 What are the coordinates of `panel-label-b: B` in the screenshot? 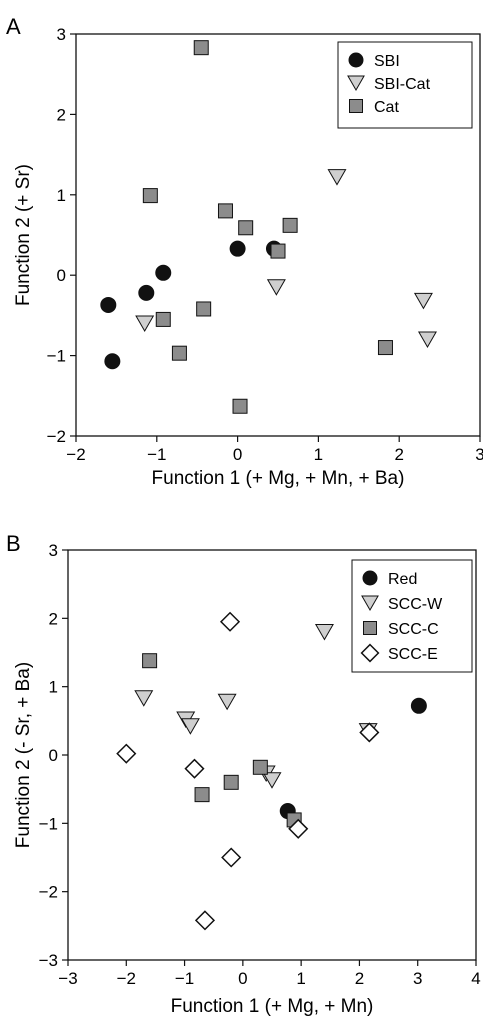 It's located at (13, 543).